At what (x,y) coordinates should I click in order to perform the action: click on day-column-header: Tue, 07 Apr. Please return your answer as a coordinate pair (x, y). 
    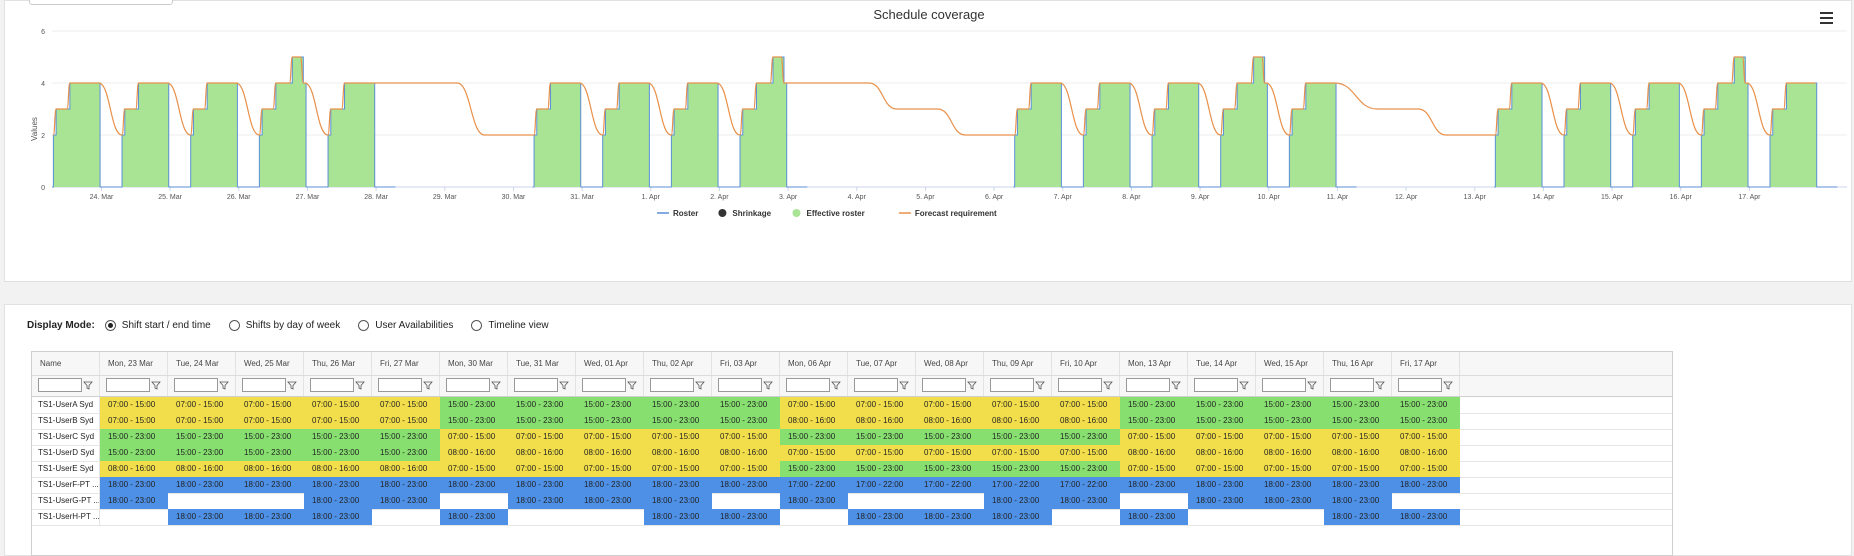
    Looking at the image, I should click on (882, 363).